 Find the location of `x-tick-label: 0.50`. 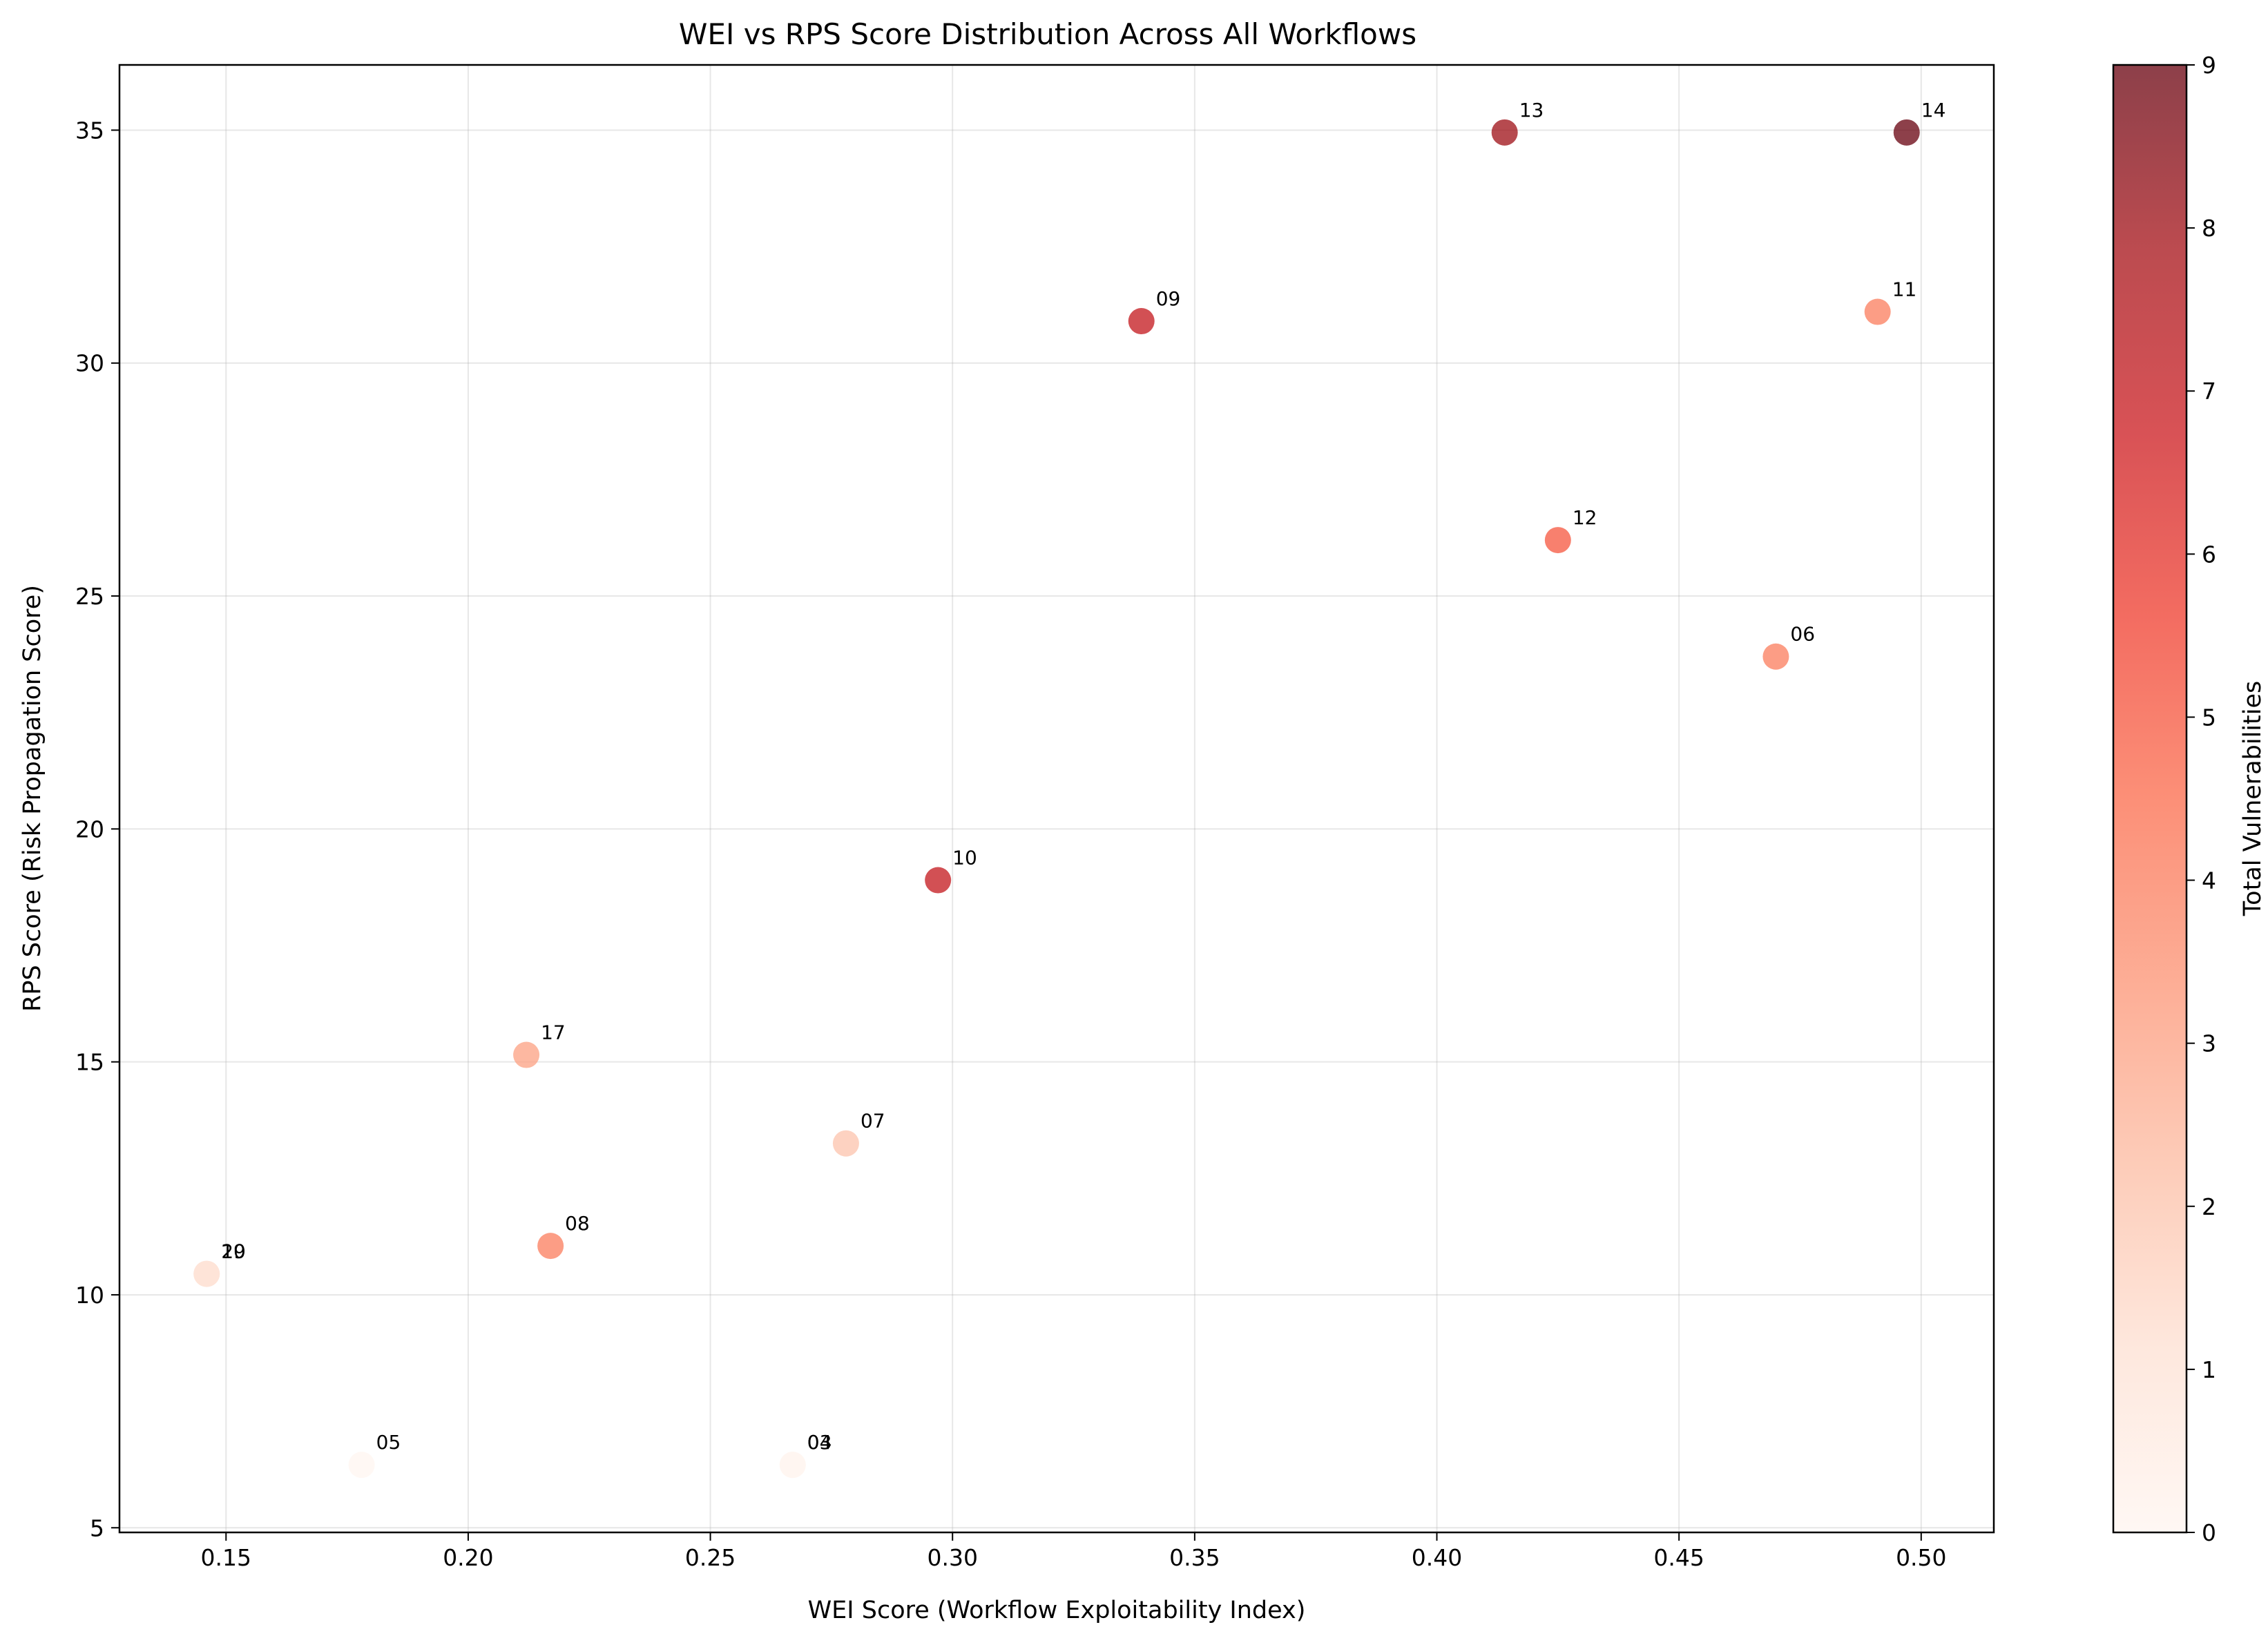

x-tick-label: 0.50 is located at coordinates (1921, 1557).